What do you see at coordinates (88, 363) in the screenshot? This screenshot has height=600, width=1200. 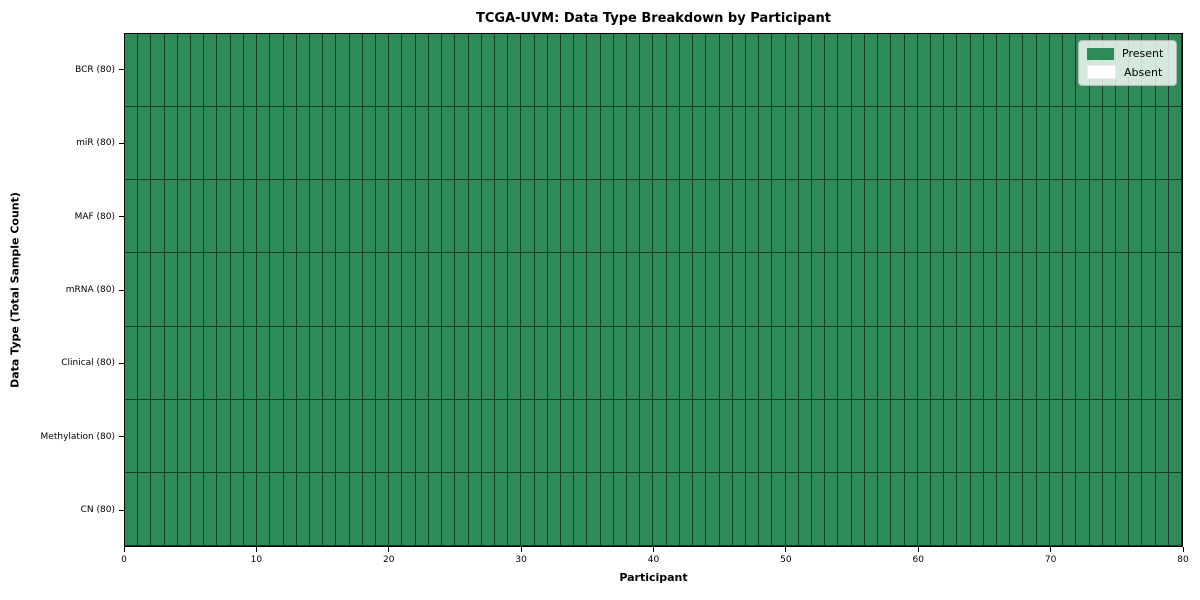 I see `y-tick-label: Clinical (80)` at bounding box center [88, 363].